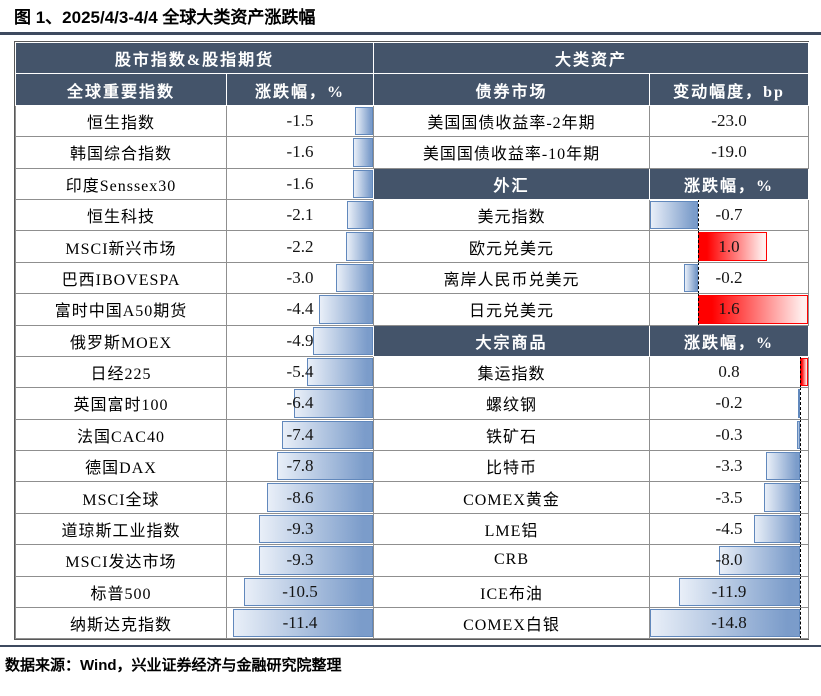  Describe the element at coordinates (194, 466) in the screenshot. I see `table-row: 德国DAX -7.8` at that location.